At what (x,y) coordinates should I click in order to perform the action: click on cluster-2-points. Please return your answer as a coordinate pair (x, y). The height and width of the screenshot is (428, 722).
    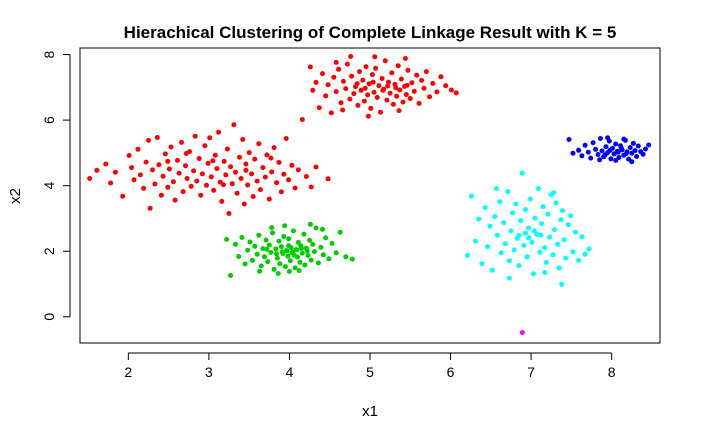
    Looking at the image, I should click on (289, 249).